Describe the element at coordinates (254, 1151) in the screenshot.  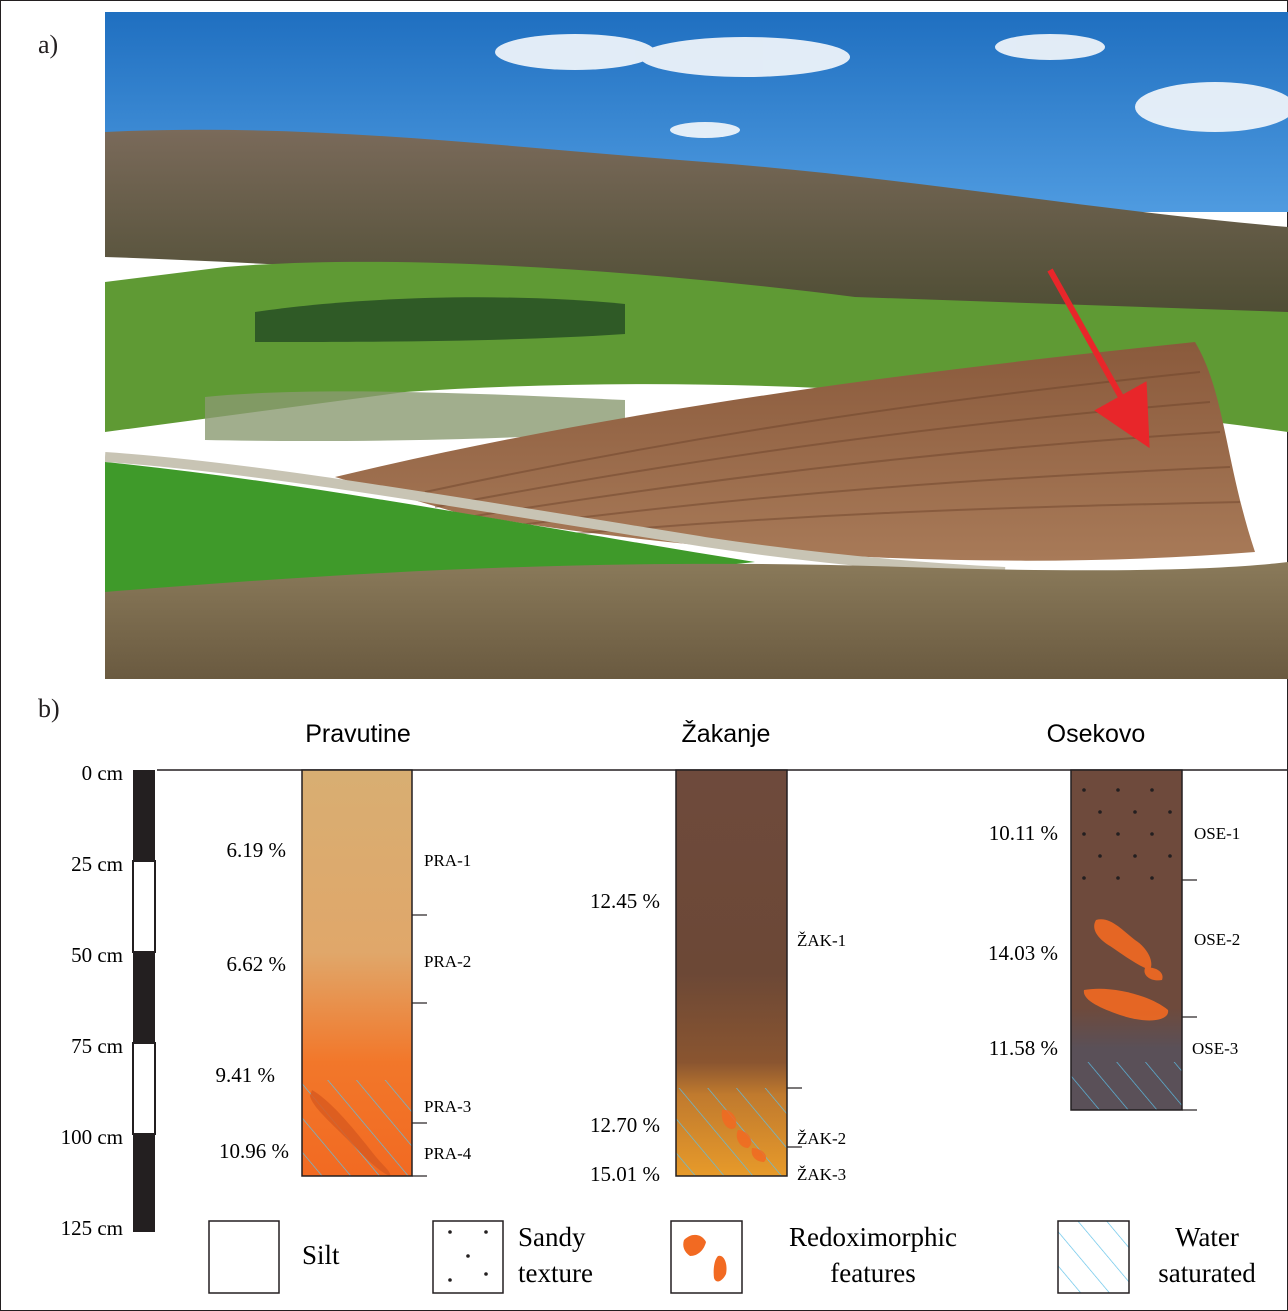
I see `percentage-pra-4: 10.96 %` at that location.